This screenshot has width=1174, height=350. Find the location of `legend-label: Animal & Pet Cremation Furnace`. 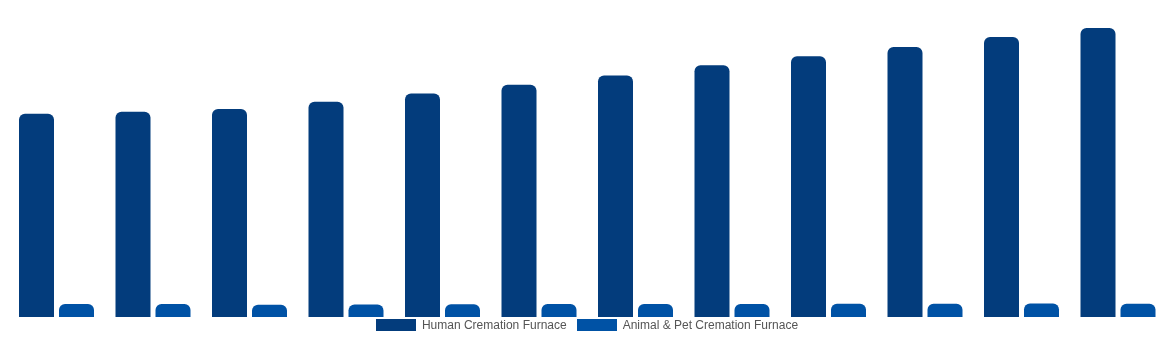

legend-label: Animal & Pet Cremation Furnace is located at coordinates (710, 325).